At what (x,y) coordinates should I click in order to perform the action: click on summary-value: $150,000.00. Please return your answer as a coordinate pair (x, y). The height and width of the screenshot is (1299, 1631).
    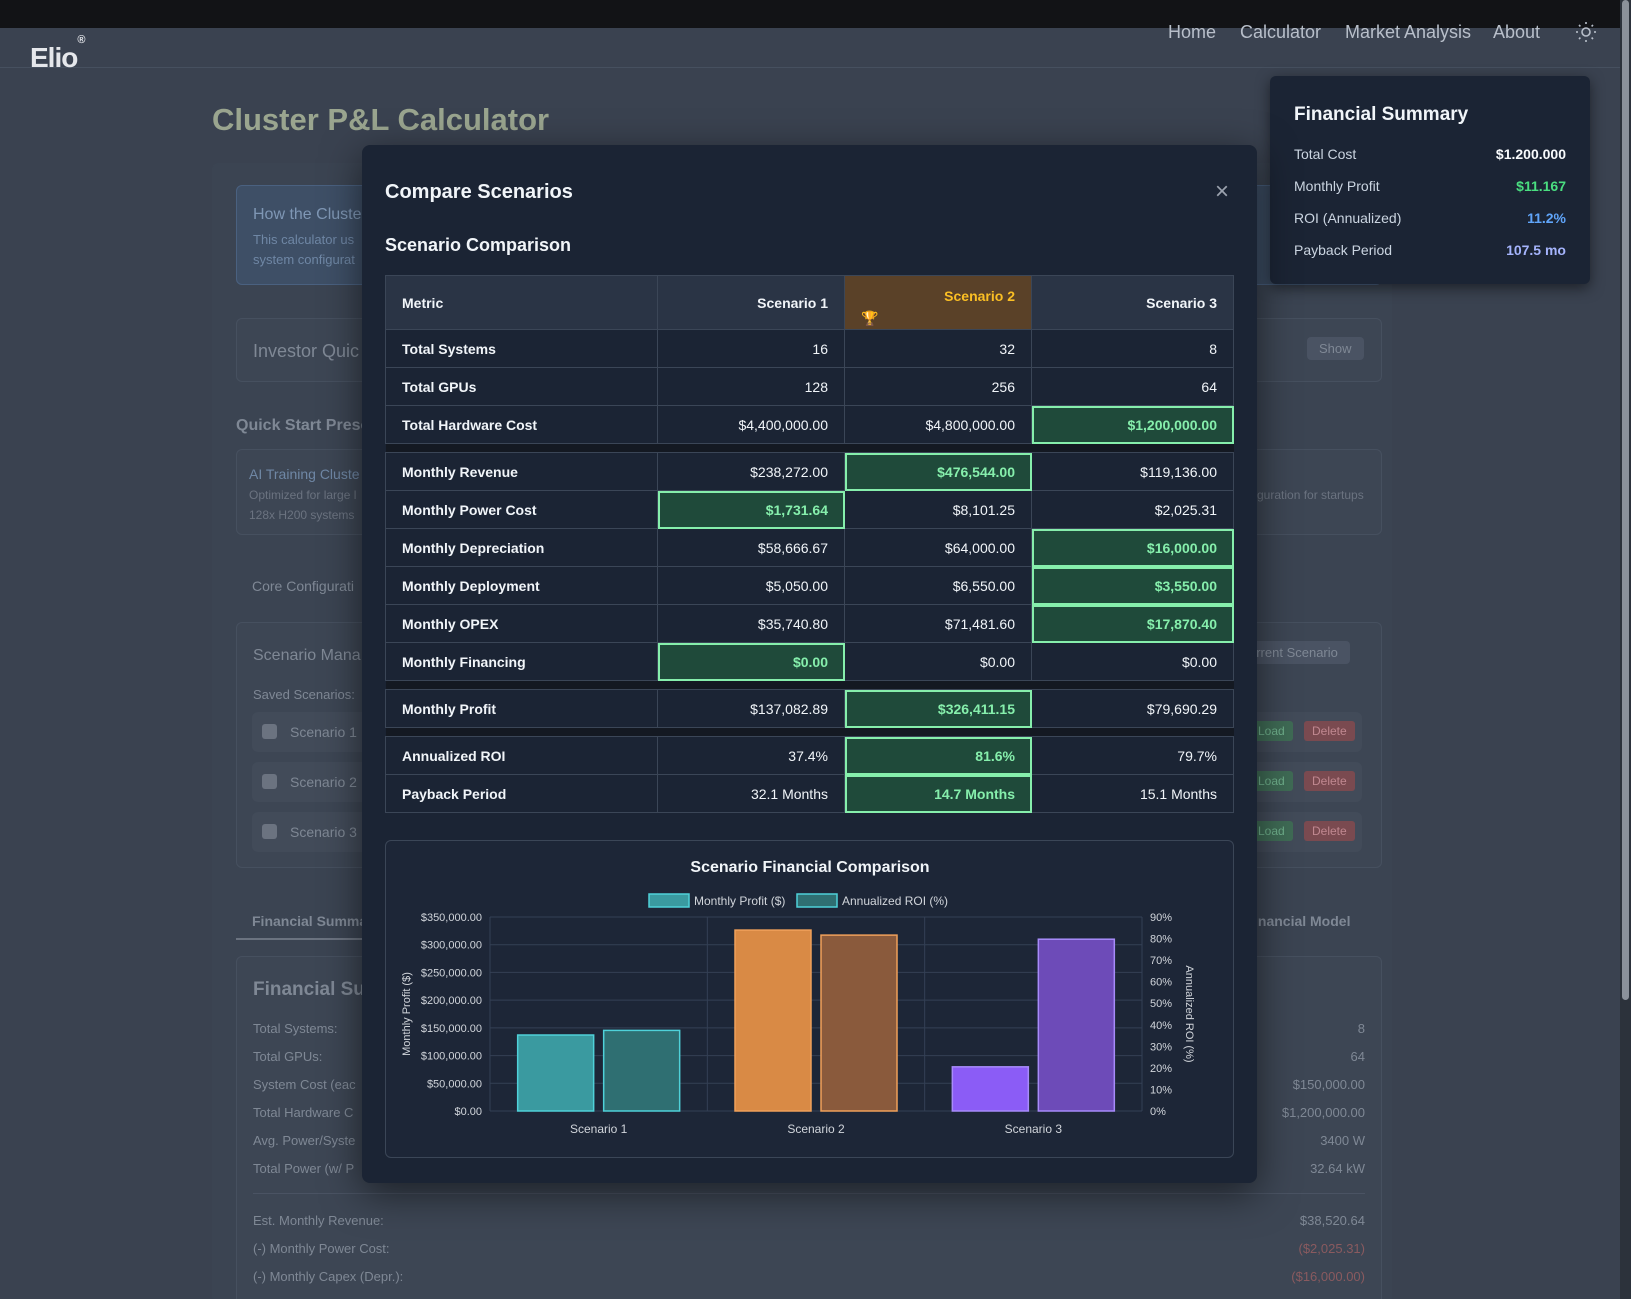
    Looking at the image, I should click on (1328, 1084).